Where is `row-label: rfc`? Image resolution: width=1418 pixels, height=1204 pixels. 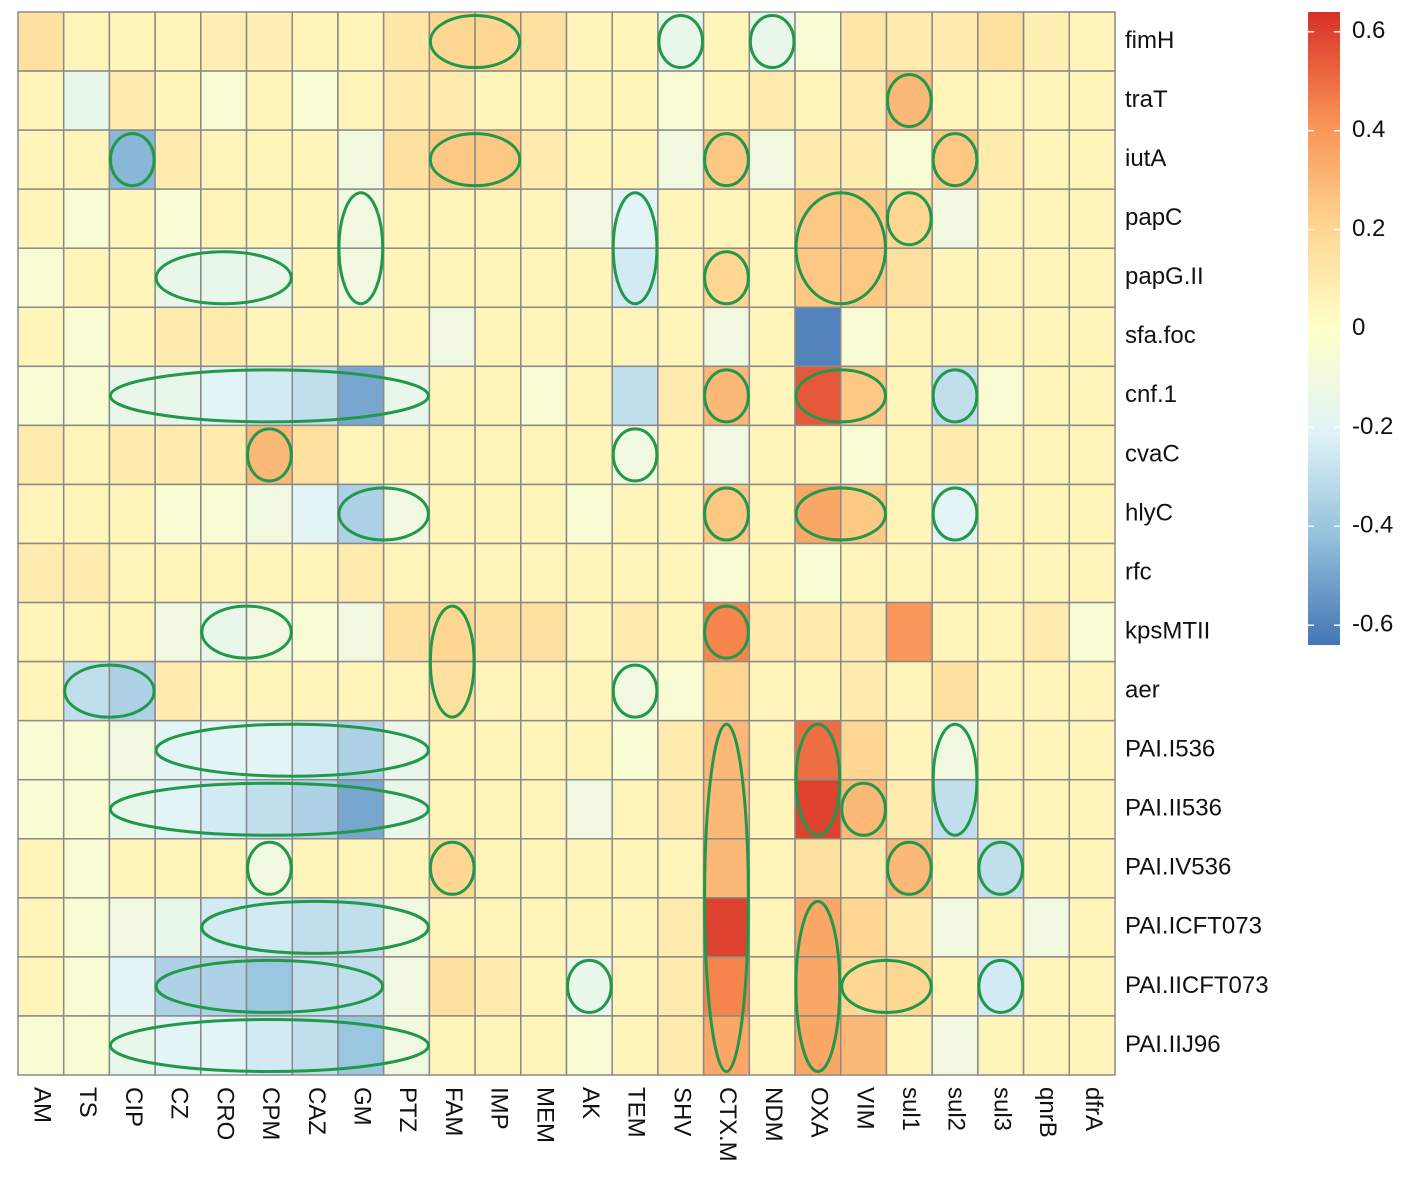 row-label: rfc is located at coordinates (1138, 571).